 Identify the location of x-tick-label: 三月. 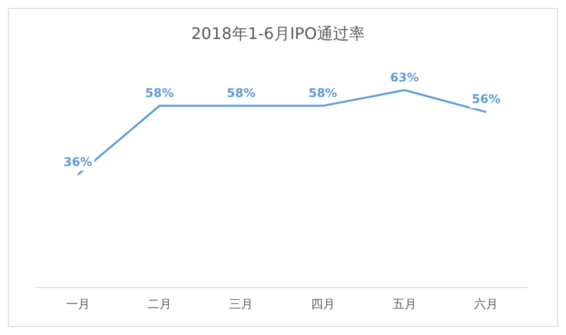
(241, 303).